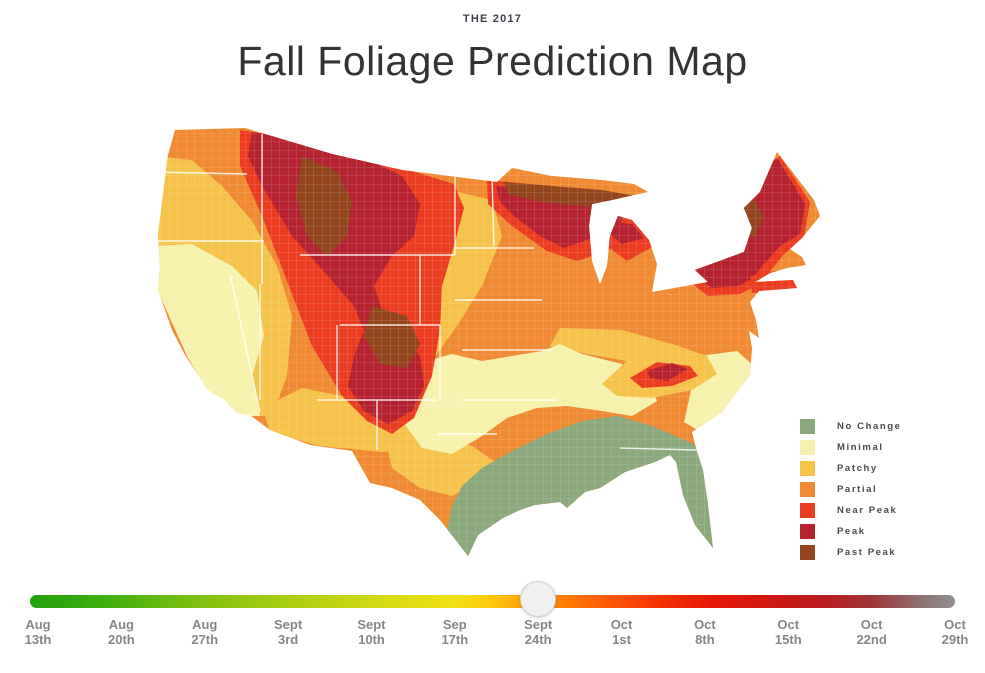  I want to click on tick-aug-20th: Aug 20th, so click(121, 632).